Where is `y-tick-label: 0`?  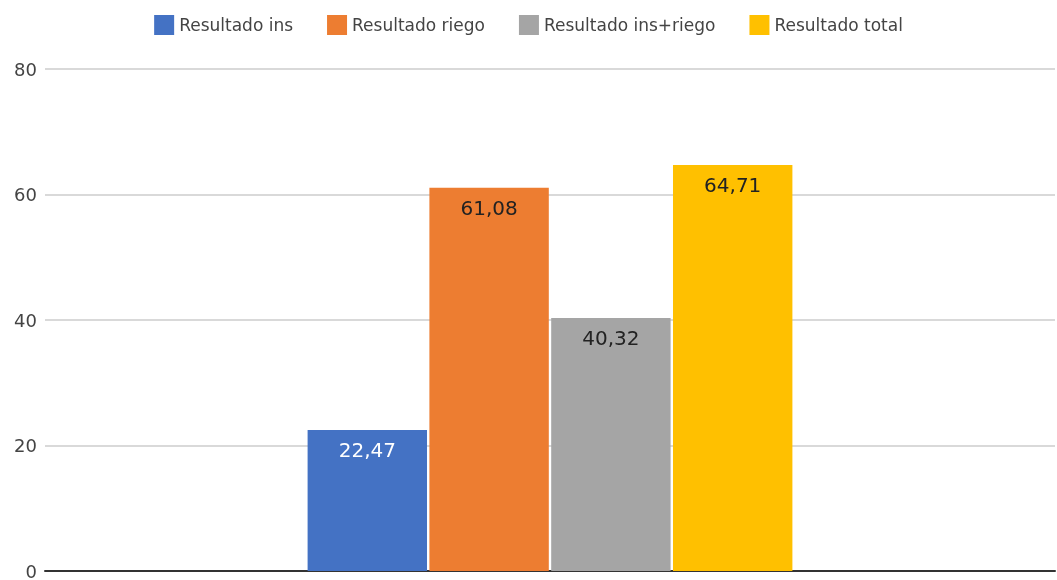 y-tick-label: 0 is located at coordinates (31, 570).